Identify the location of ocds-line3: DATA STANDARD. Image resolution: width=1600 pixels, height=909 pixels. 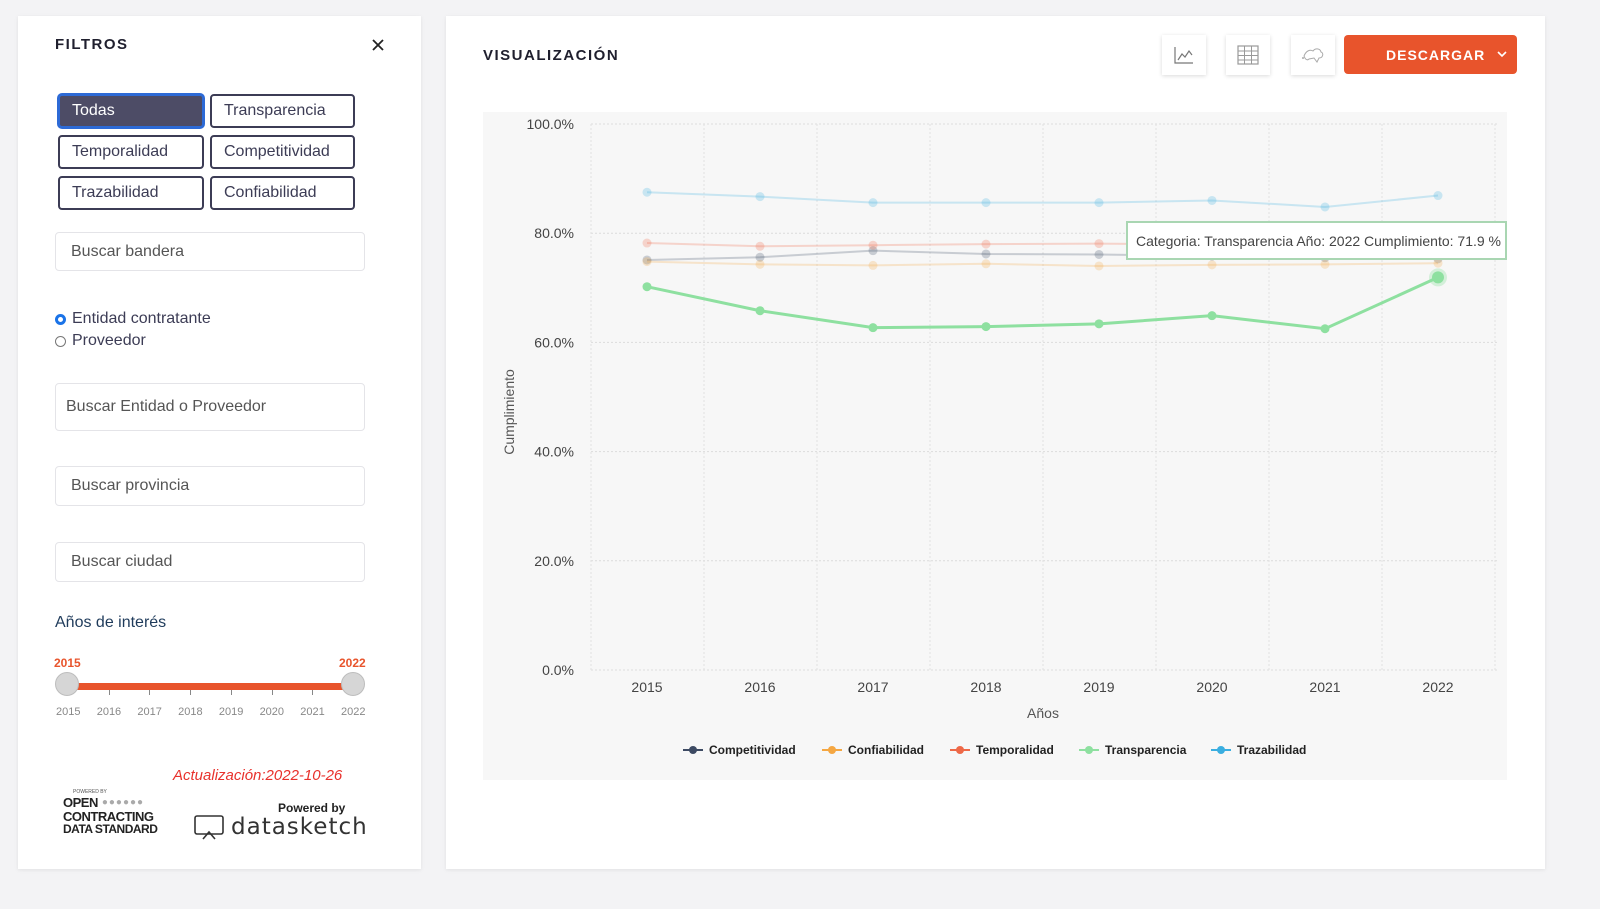
(110, 829).